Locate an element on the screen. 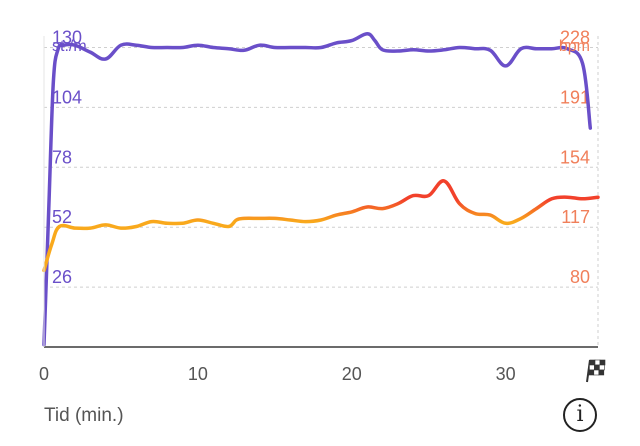 The width and height of the screenshot is (640, 446). left-axis-ticks: 26 52 78 104 130 is located at coordinates (67, 158).